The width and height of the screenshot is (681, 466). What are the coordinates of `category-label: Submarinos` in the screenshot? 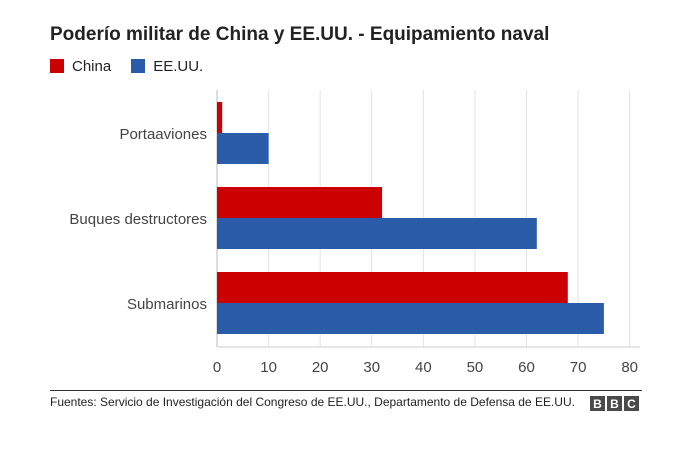 It's located at (167, 304).